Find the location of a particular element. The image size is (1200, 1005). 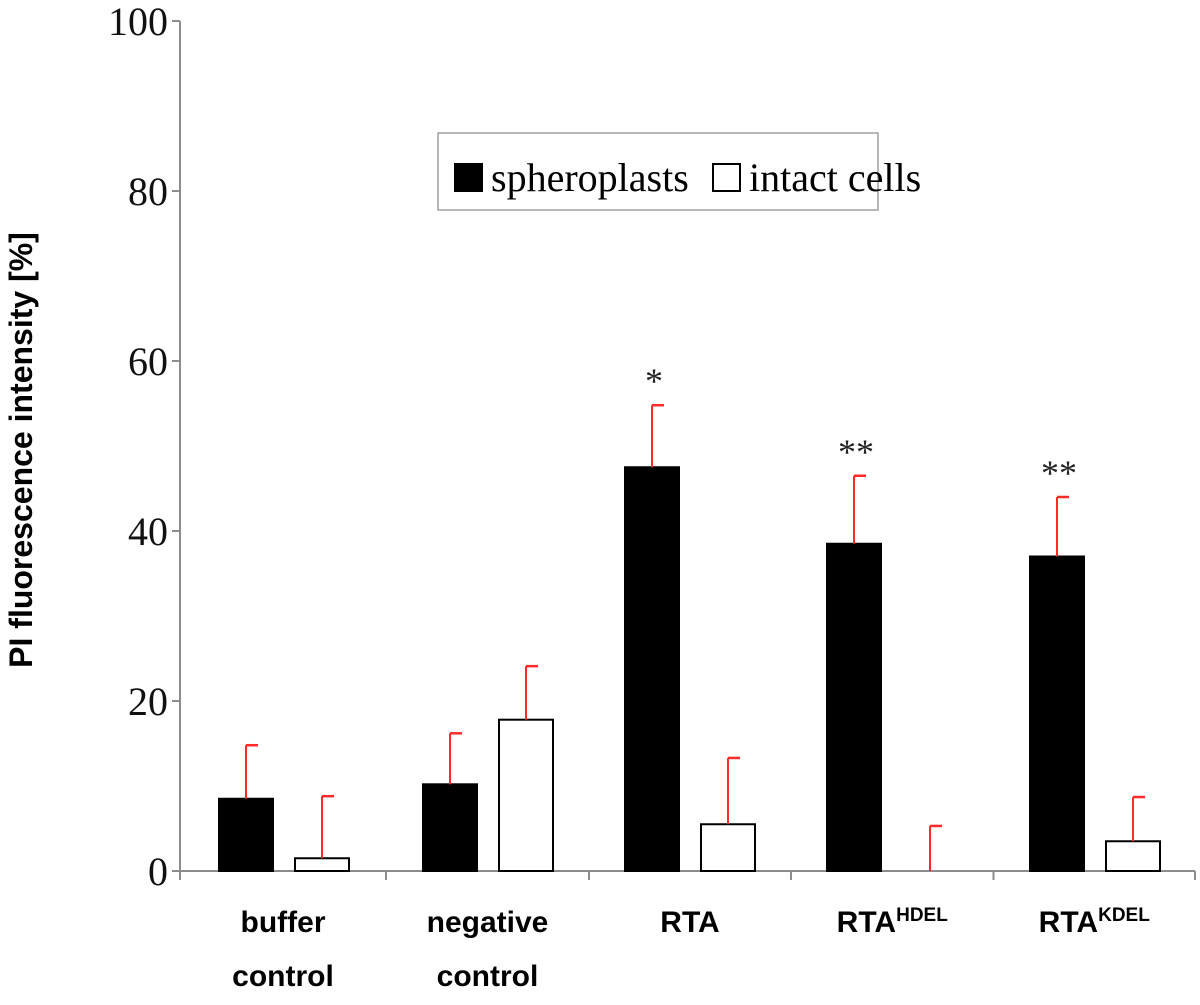

y-tick-label: 40 is located at coordinates (148, 531).